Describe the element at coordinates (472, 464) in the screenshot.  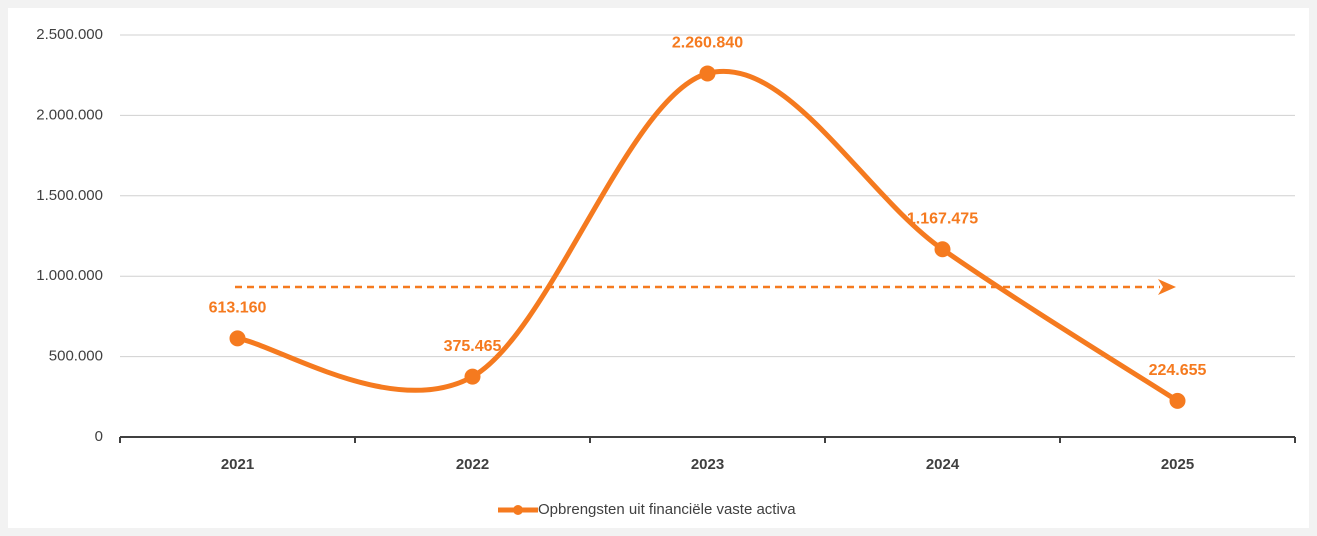
I see `x-tick-label: 2022` at that location.